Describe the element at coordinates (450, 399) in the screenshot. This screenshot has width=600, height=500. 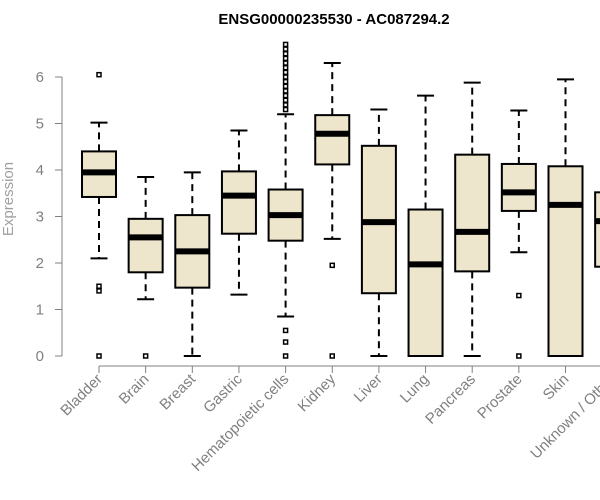
I see `x-tick-label: Pancreas` at that location.